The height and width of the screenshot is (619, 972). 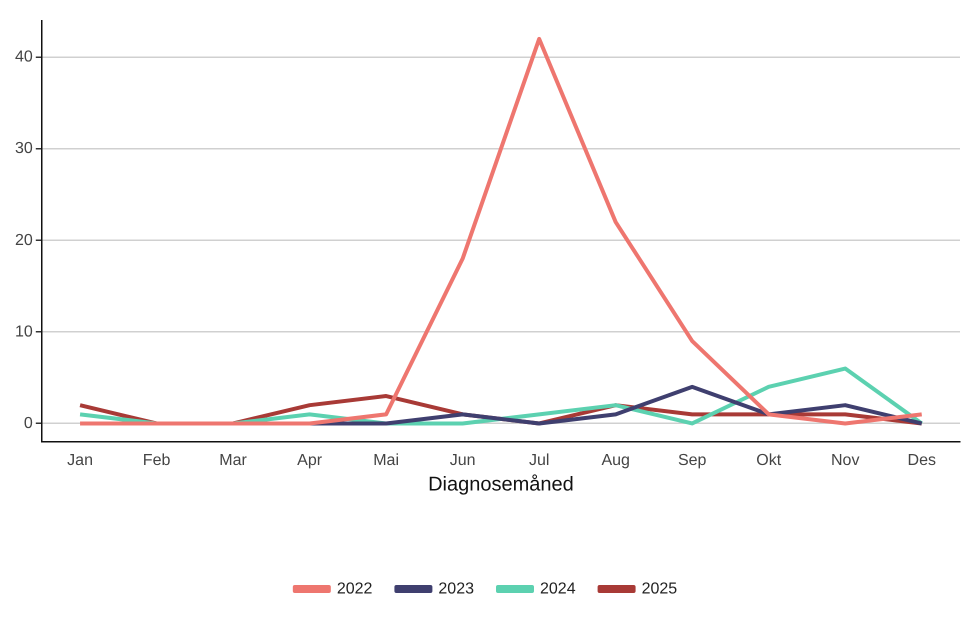 I want to click on x-tick-label: Mai, so click(x=386, y=460).